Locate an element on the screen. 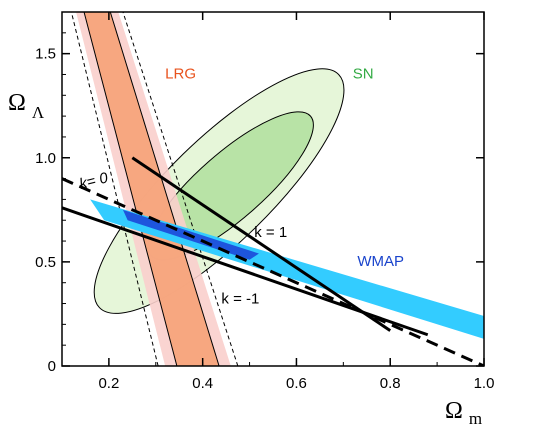 Image resolution: width=534 pixels, height=425 pixels. annotation-sn: SN is located at coordinates (363, 74).